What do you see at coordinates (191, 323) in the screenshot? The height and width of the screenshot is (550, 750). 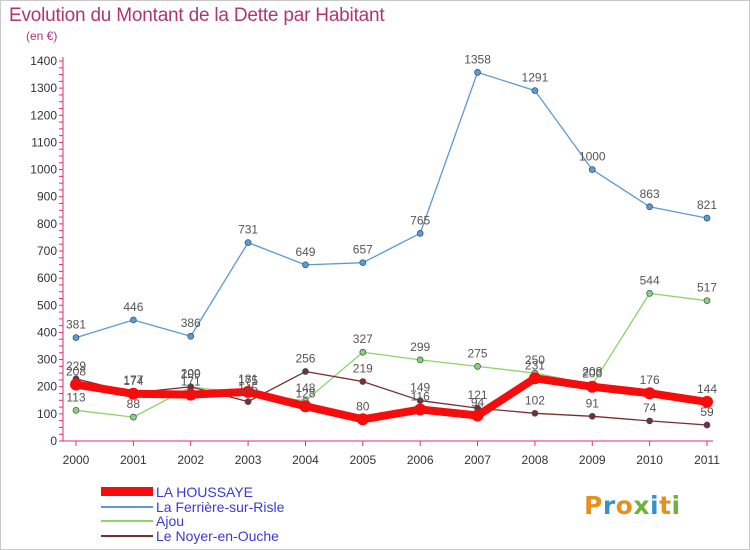 I see `data-label: 386` at bounding box center [191, 323].